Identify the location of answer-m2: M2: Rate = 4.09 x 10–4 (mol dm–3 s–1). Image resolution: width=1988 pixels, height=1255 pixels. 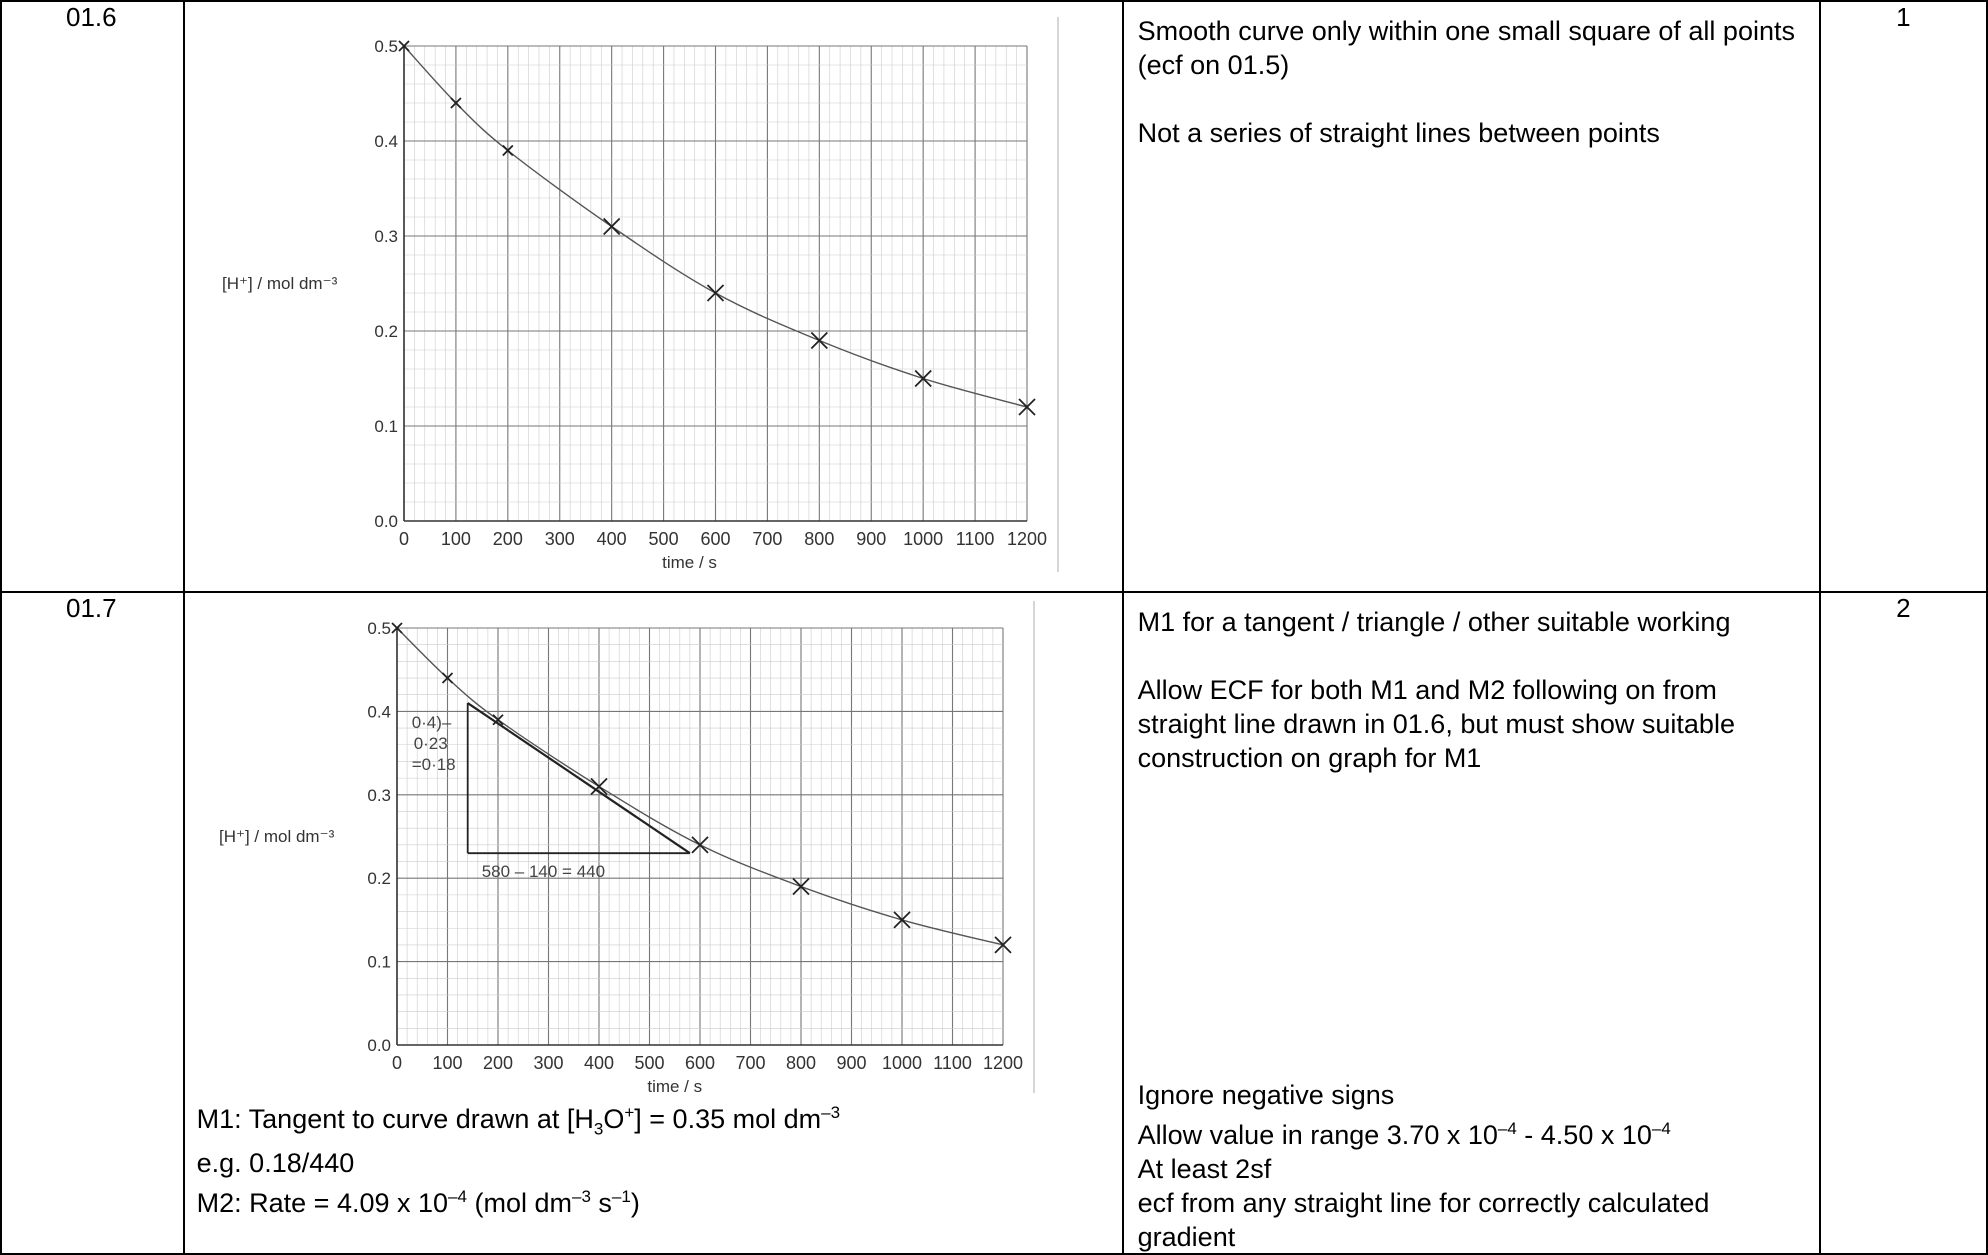
(418, 1203).